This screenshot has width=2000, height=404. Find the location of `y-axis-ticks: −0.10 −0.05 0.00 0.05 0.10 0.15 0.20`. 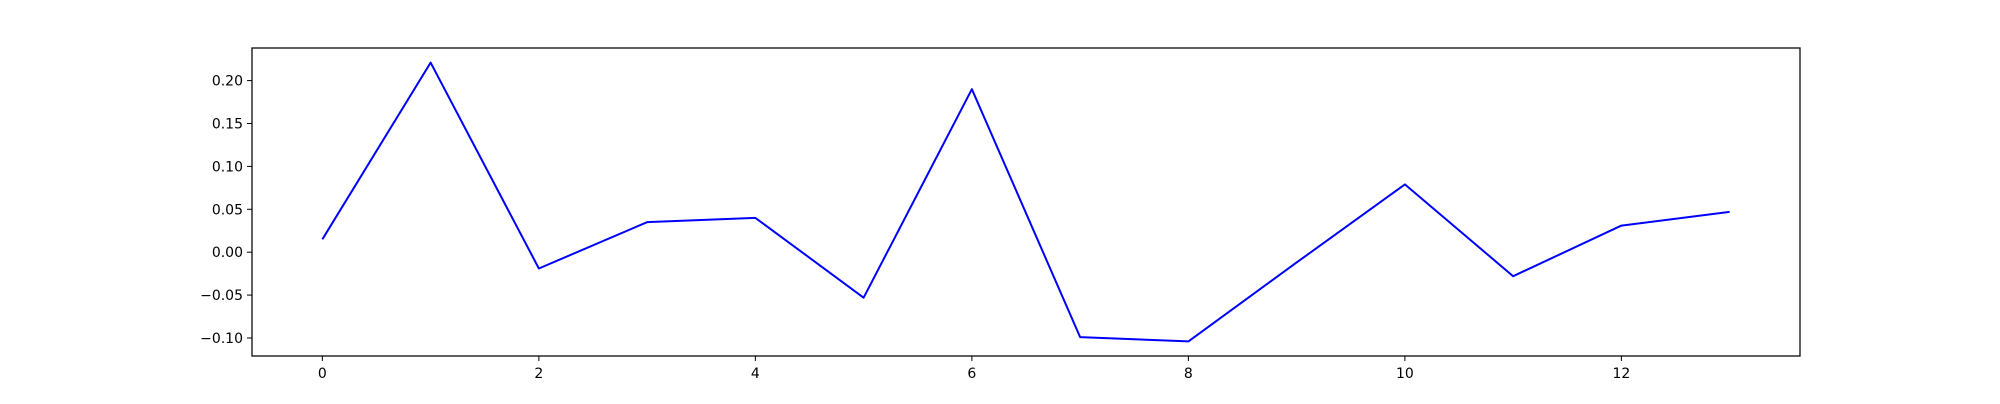

y-axis-ticks: −0.10 −0.05 0.00 0.05 0.10 0.15 0.20 is located at coordinates (226, 210).